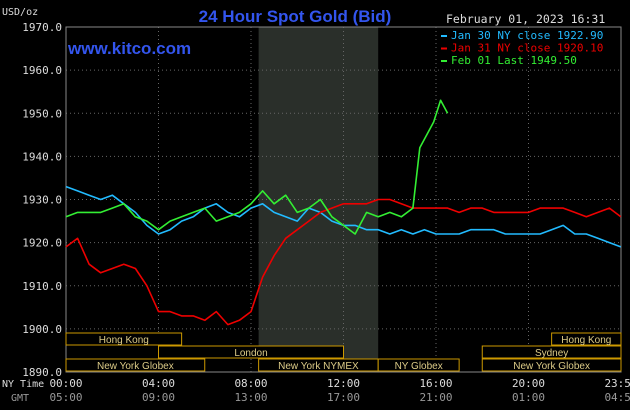 The image size is (630, 410). I want to click on y-tick-label: 1960.0, so click(42, 70).